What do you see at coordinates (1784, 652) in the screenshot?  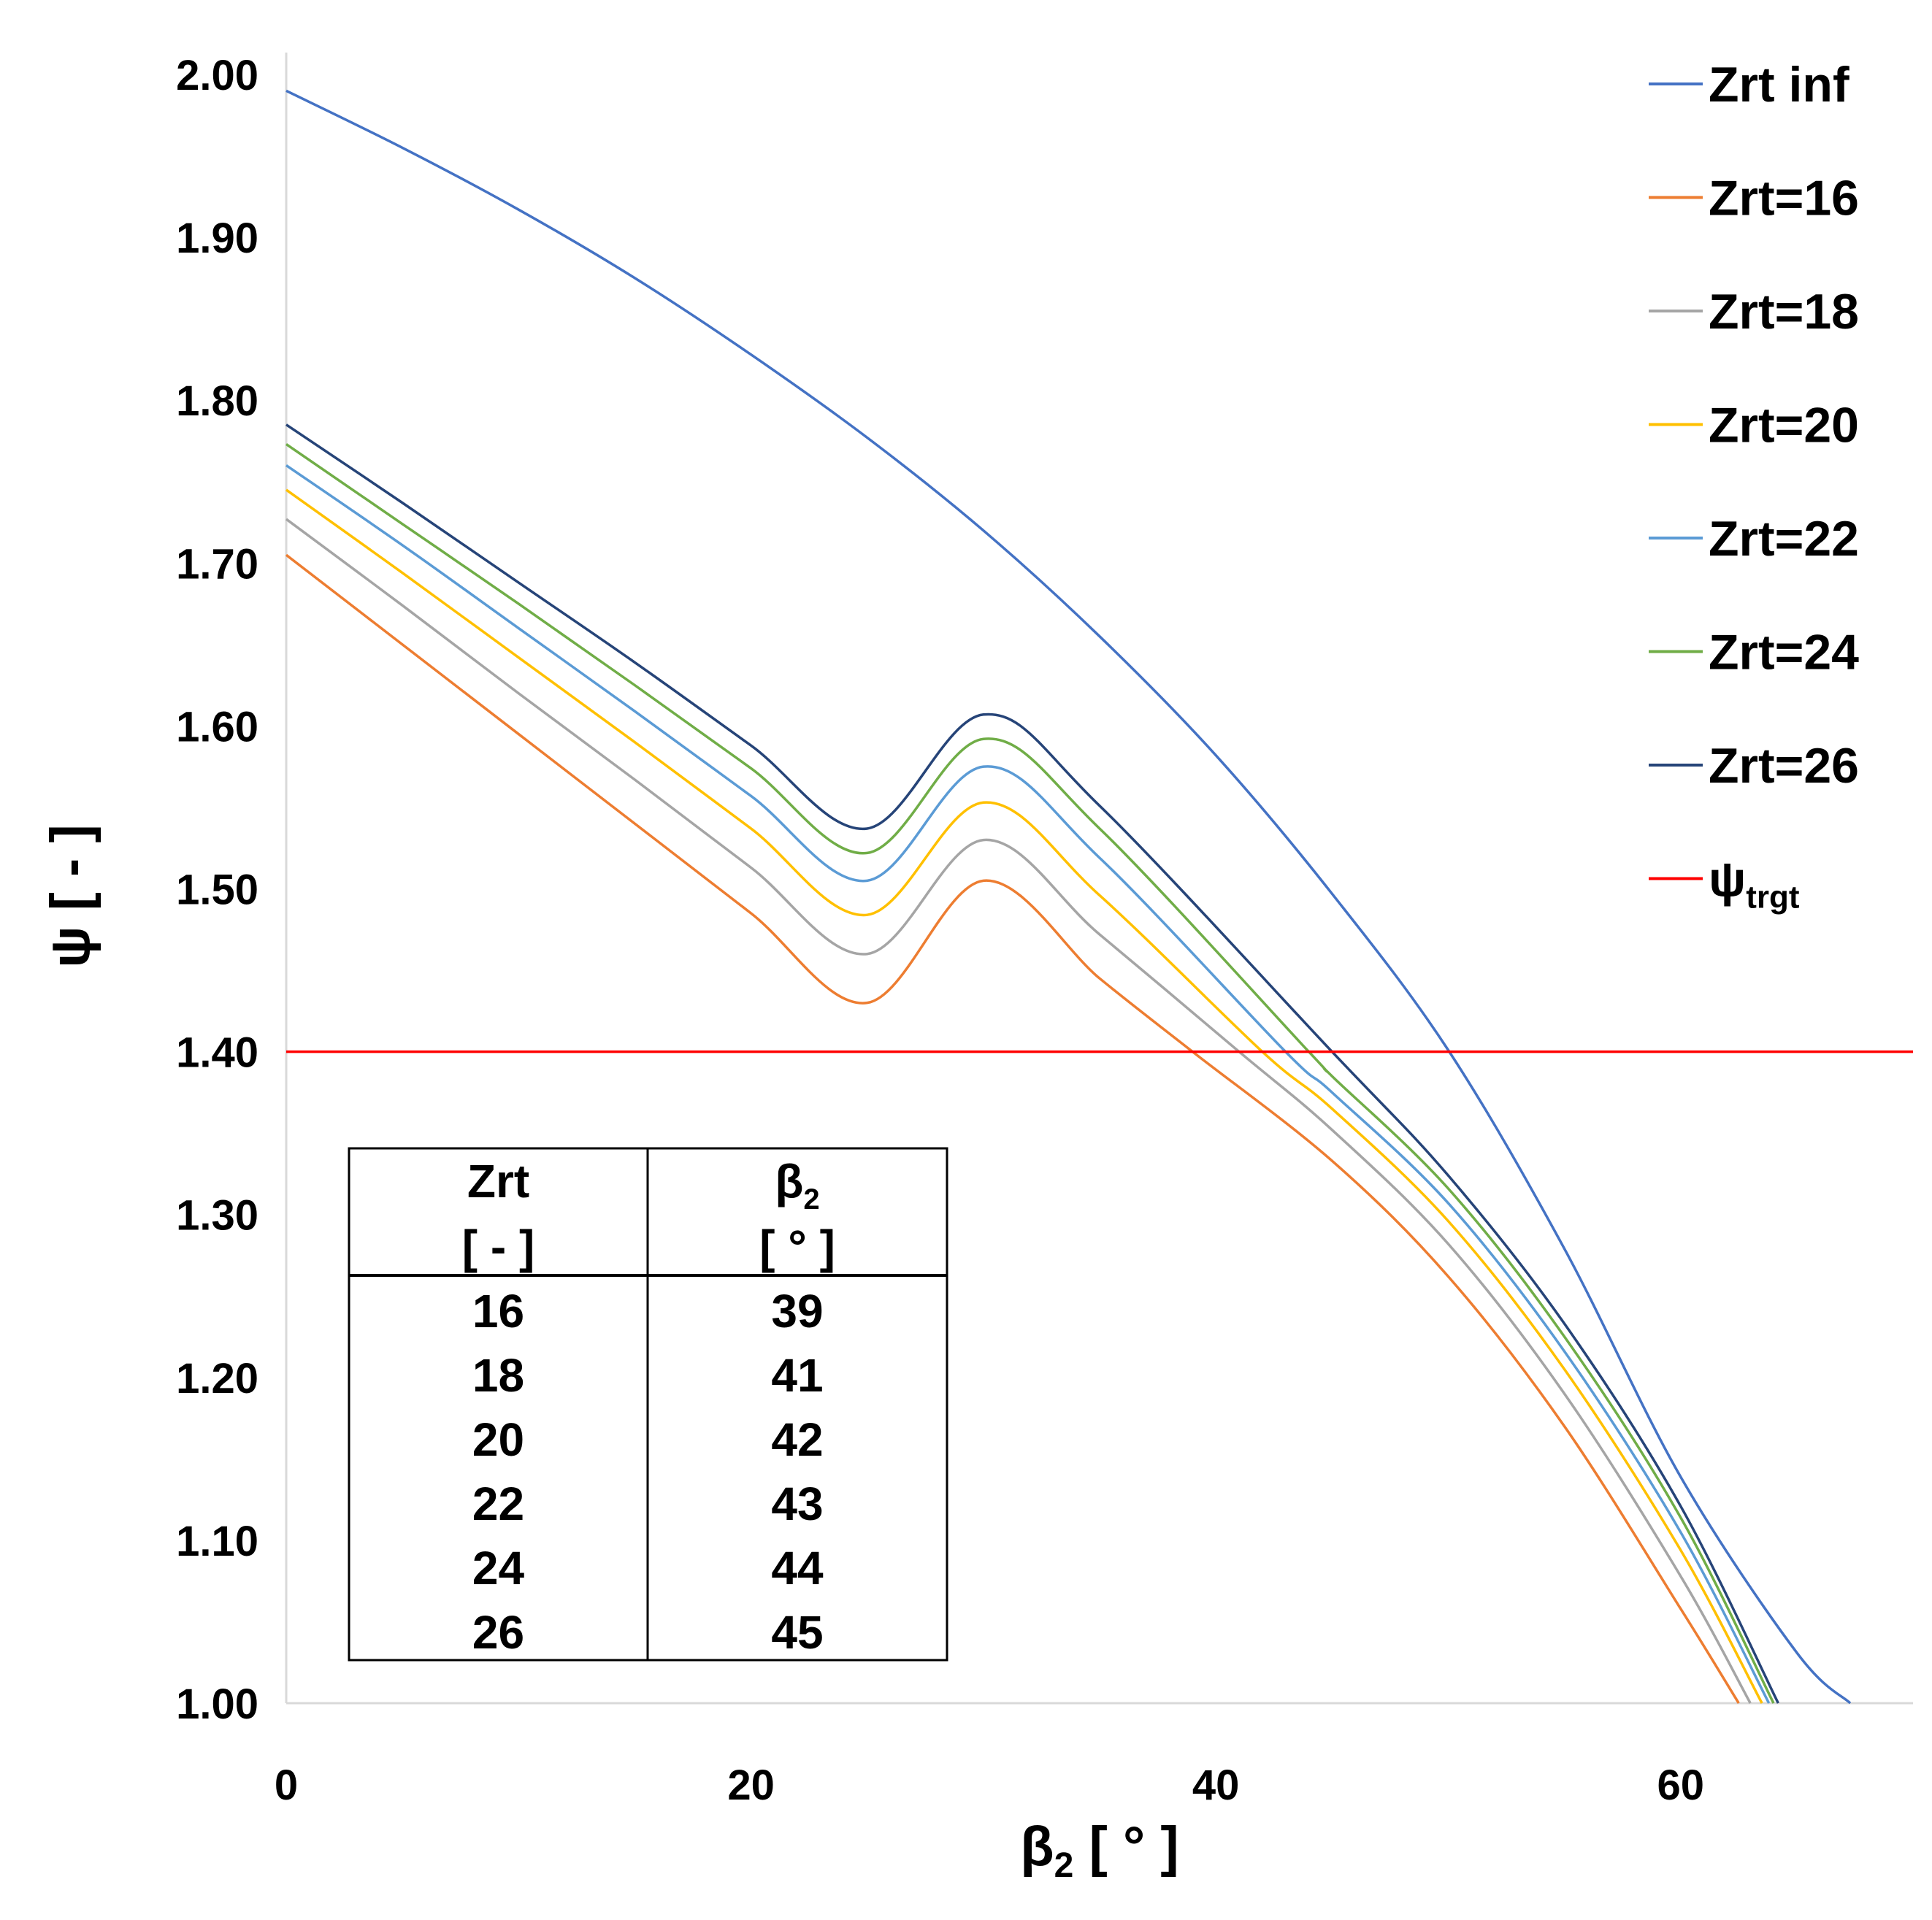 I see `legend-label: Zrt=24` at bounding box center [1784, 652].